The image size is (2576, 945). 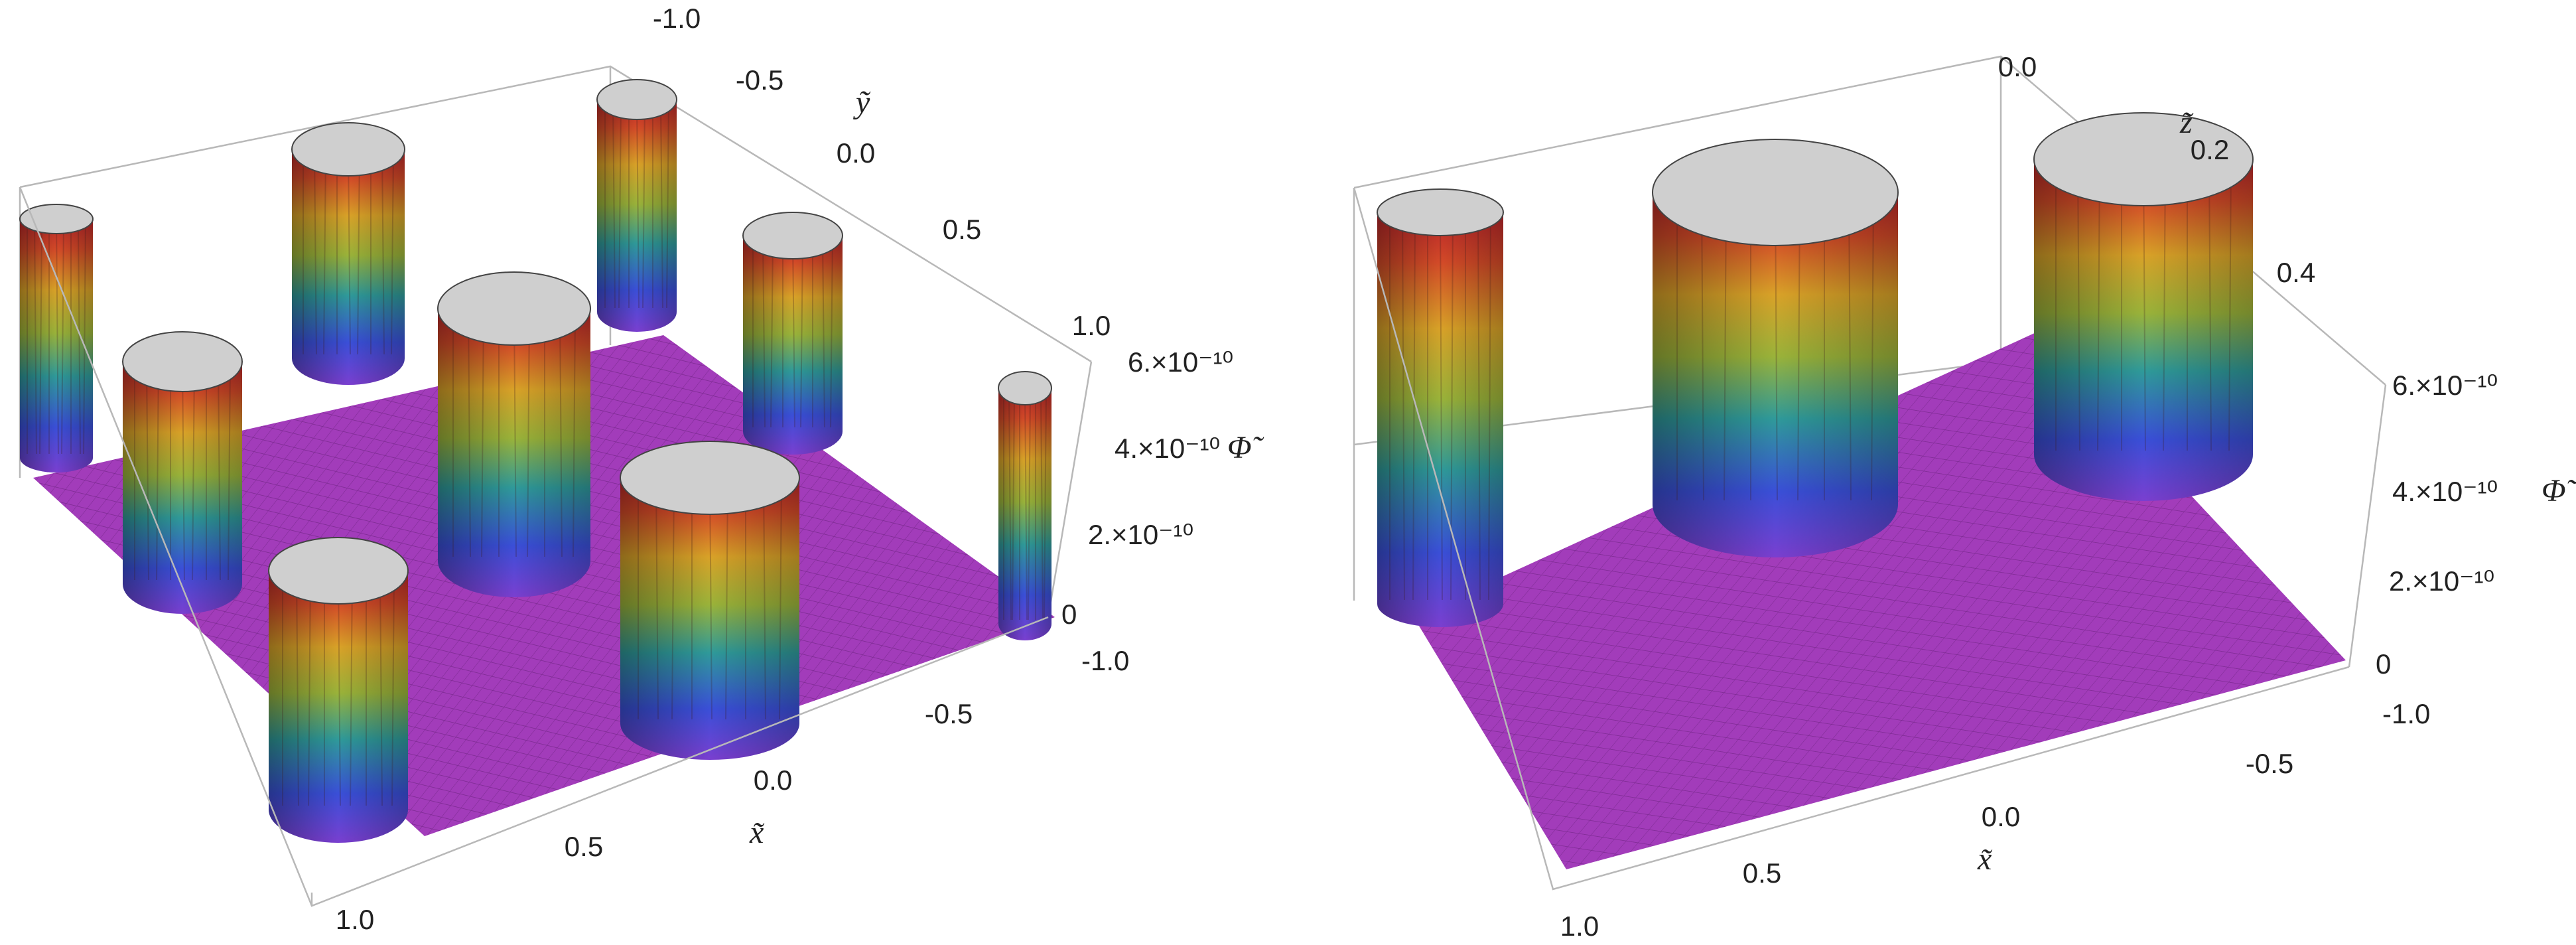 I want to click on y-tick-label: -0.5, so click(x=759, y=80).